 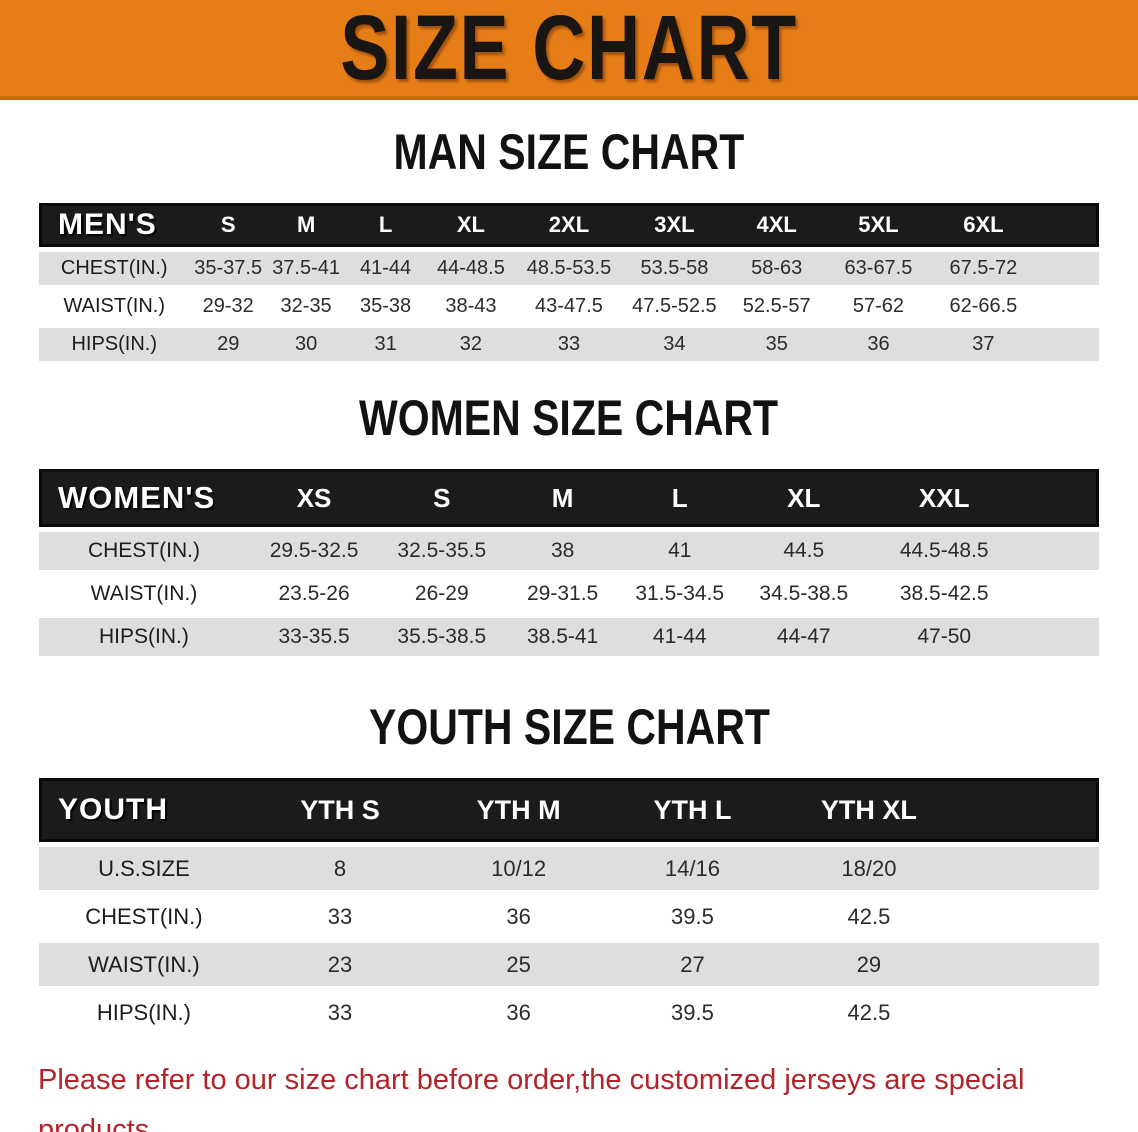 What do you see at coordinates (983, 225) in the screenshot?
I see `column-header: 6XL` at bounding box center [983, 225].